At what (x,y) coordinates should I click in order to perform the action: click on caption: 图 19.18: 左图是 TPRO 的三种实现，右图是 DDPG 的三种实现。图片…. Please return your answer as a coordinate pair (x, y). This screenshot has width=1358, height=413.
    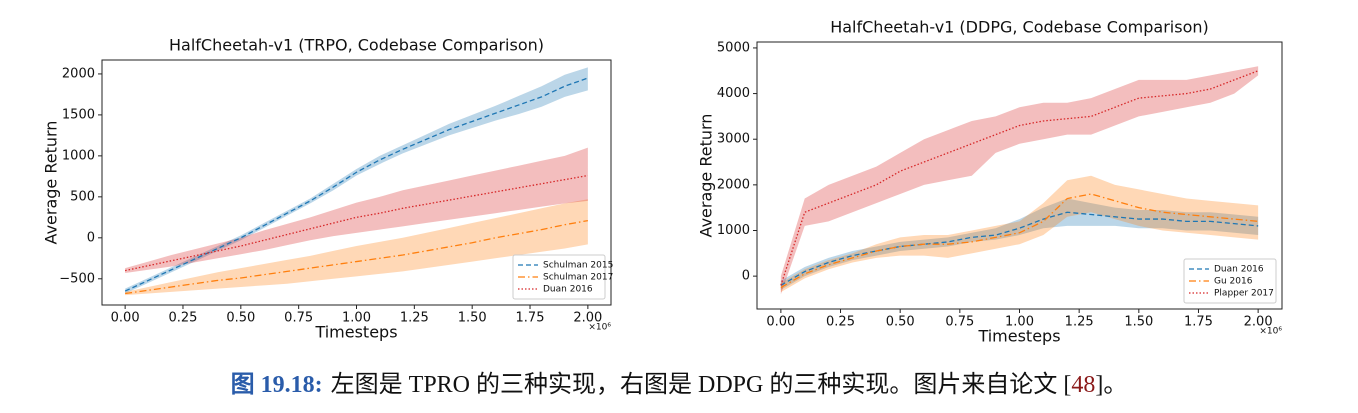
    Looking at the image, I should click on (679, 384).